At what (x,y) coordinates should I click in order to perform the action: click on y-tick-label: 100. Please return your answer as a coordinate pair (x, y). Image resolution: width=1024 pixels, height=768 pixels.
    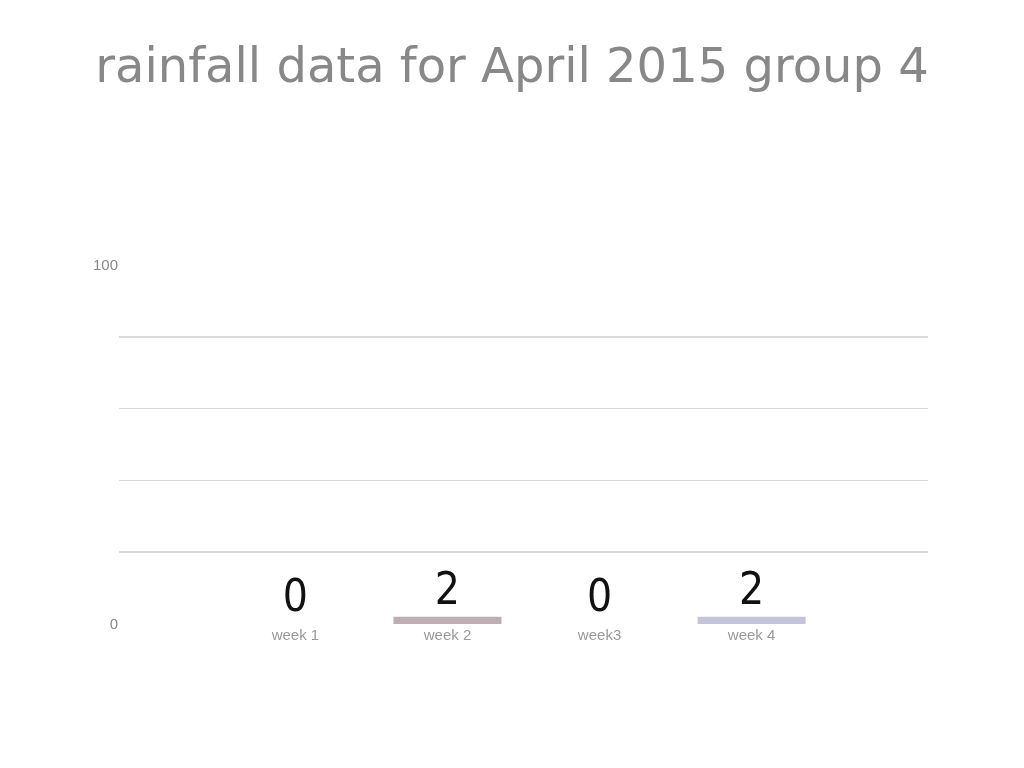
    Looking at the image, I should click on (105, 265).